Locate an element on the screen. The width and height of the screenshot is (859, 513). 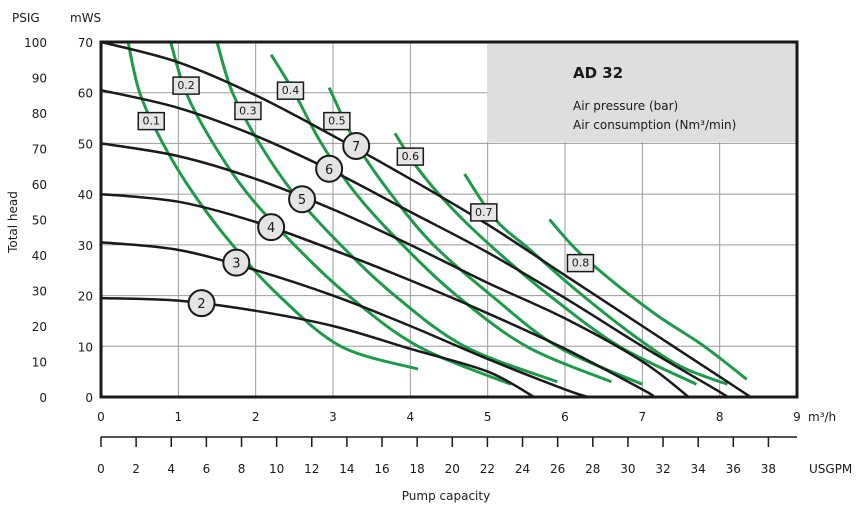
x-tick-label-usgpm: 0 is located at coordinates (101, 469).